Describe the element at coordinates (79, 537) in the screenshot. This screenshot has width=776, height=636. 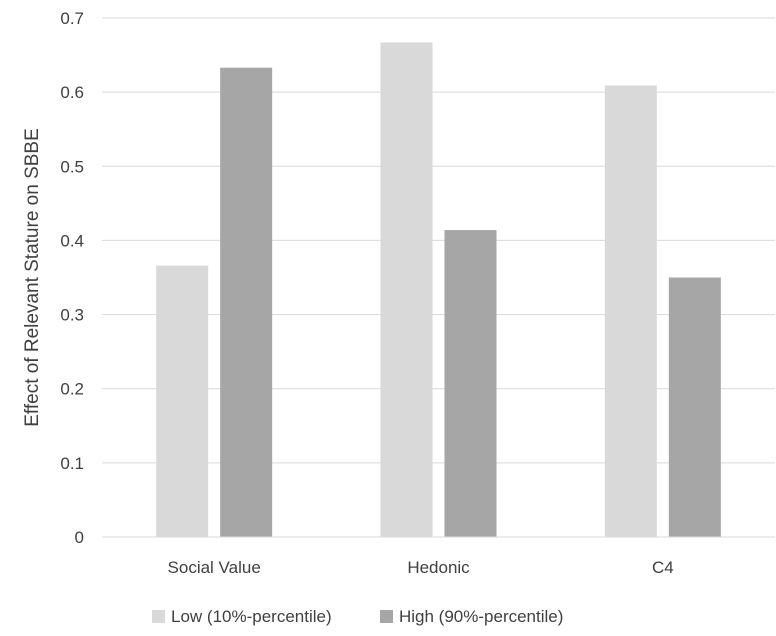
I see `y-tick-label: 0` at that location.